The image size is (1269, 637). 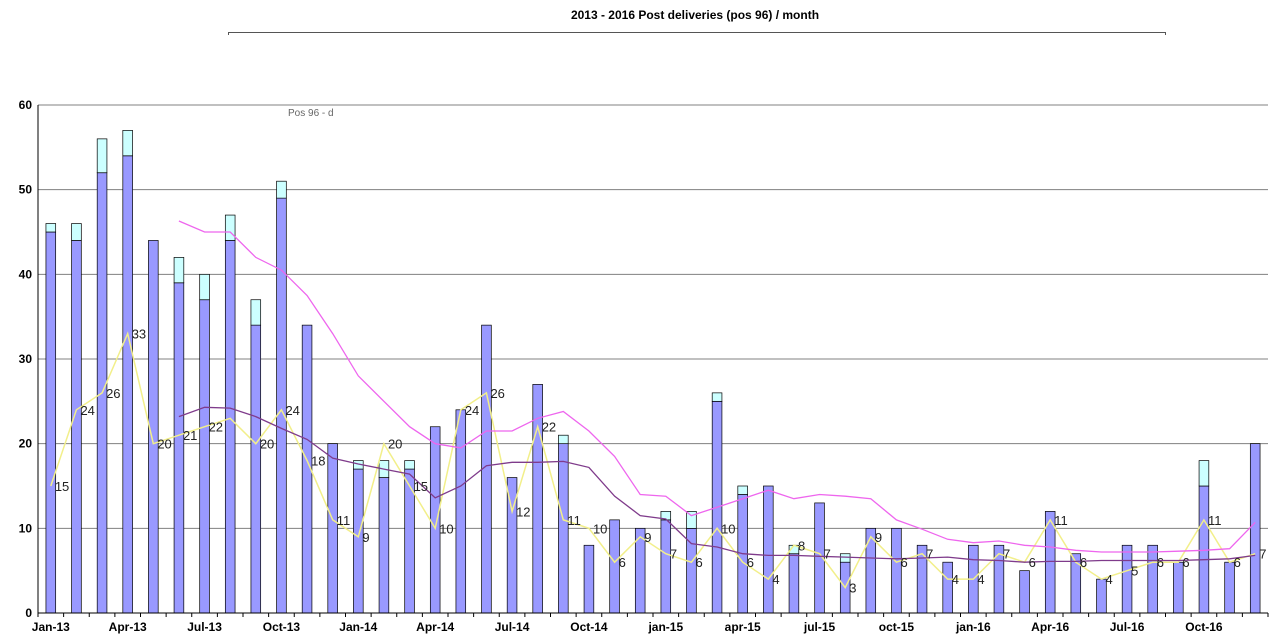 I want to click on x-tick-label: jan-15, so click(x=665, y=627).